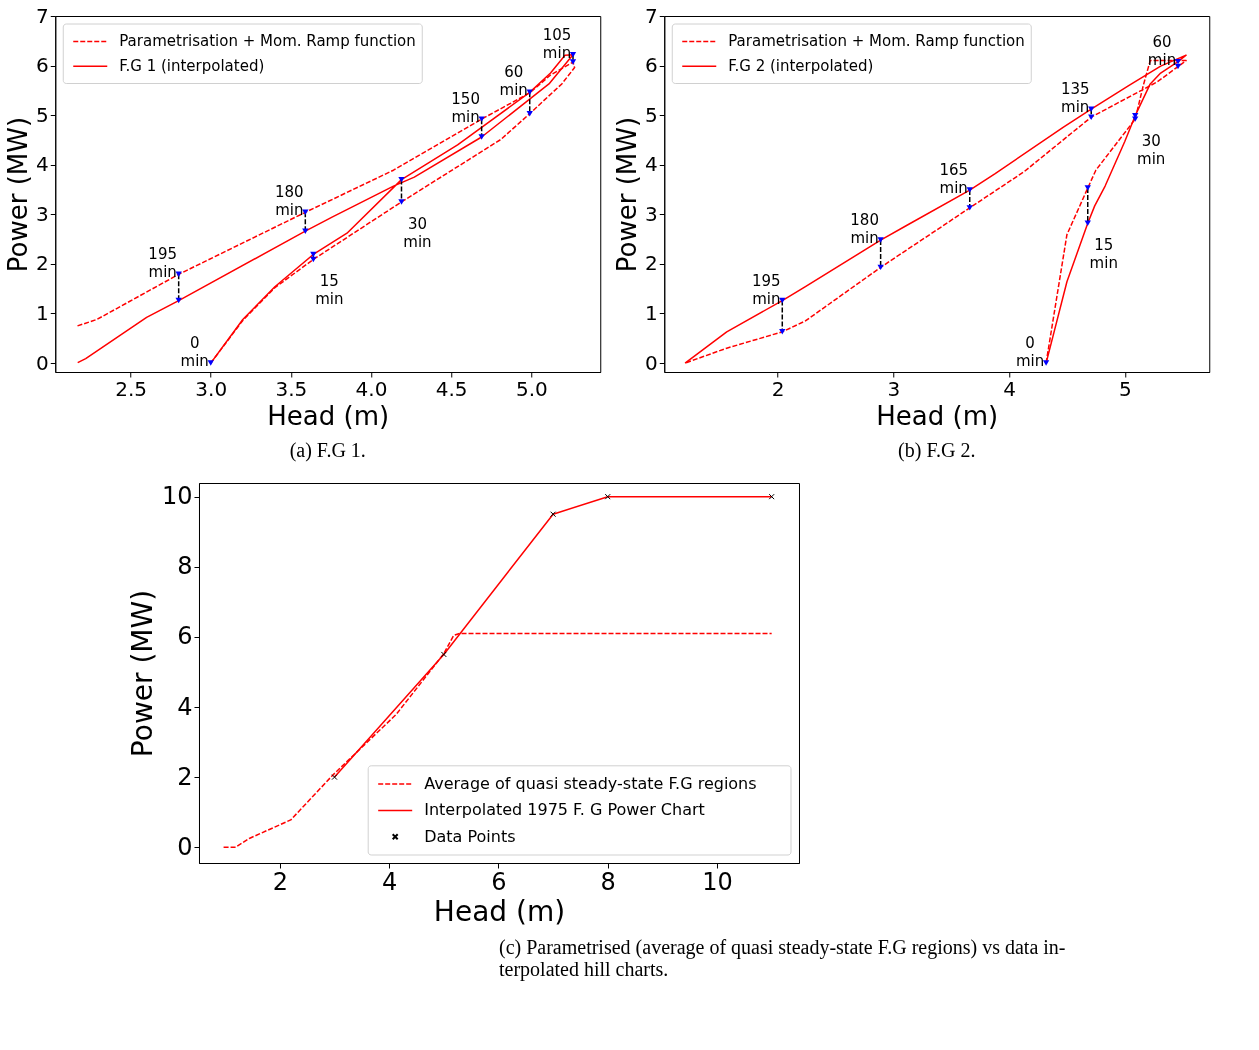 This screenshot has width=1259, height=1050. I want to click on legend-label: Interpolated 1975 F. G Power Chart, so click(564, 810).